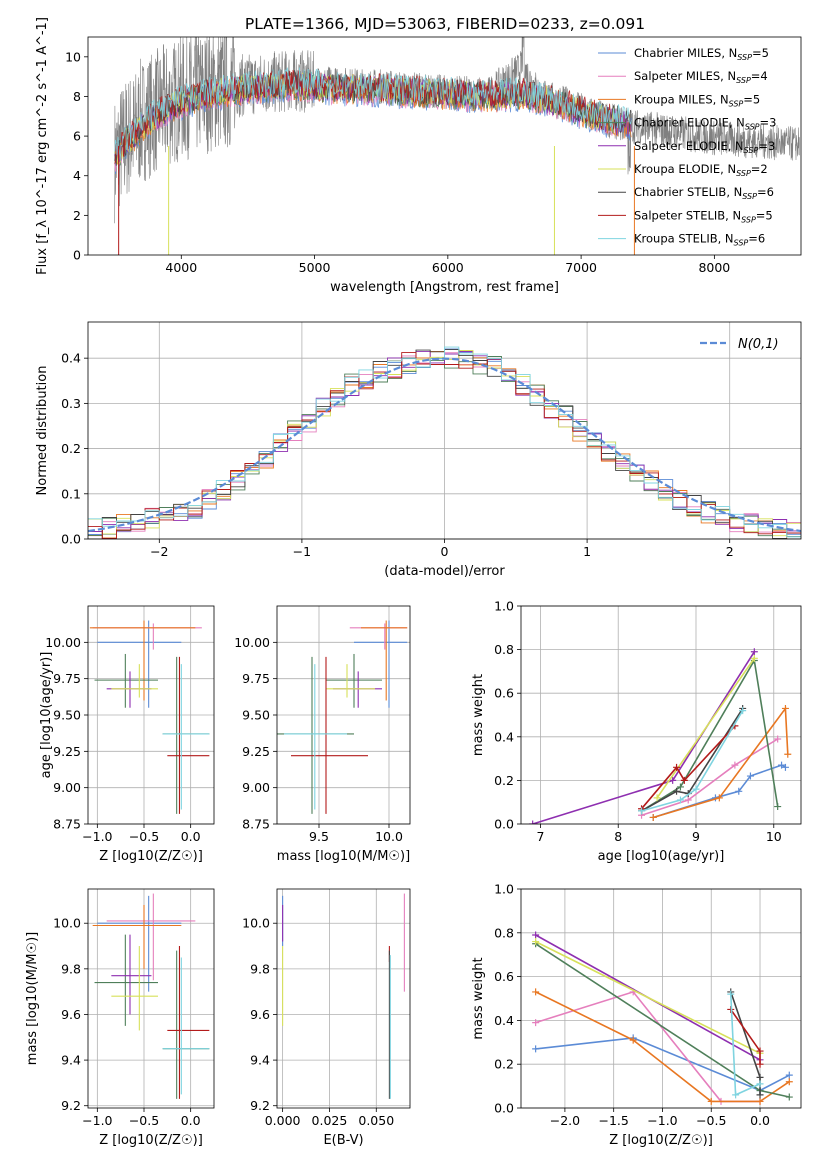 This screenshot has height=1170, width=819. What do you see at coordinates (389, 836) in the screenshot?
I see `x-tick-label: 10.0` at bounding box center [389, 836].